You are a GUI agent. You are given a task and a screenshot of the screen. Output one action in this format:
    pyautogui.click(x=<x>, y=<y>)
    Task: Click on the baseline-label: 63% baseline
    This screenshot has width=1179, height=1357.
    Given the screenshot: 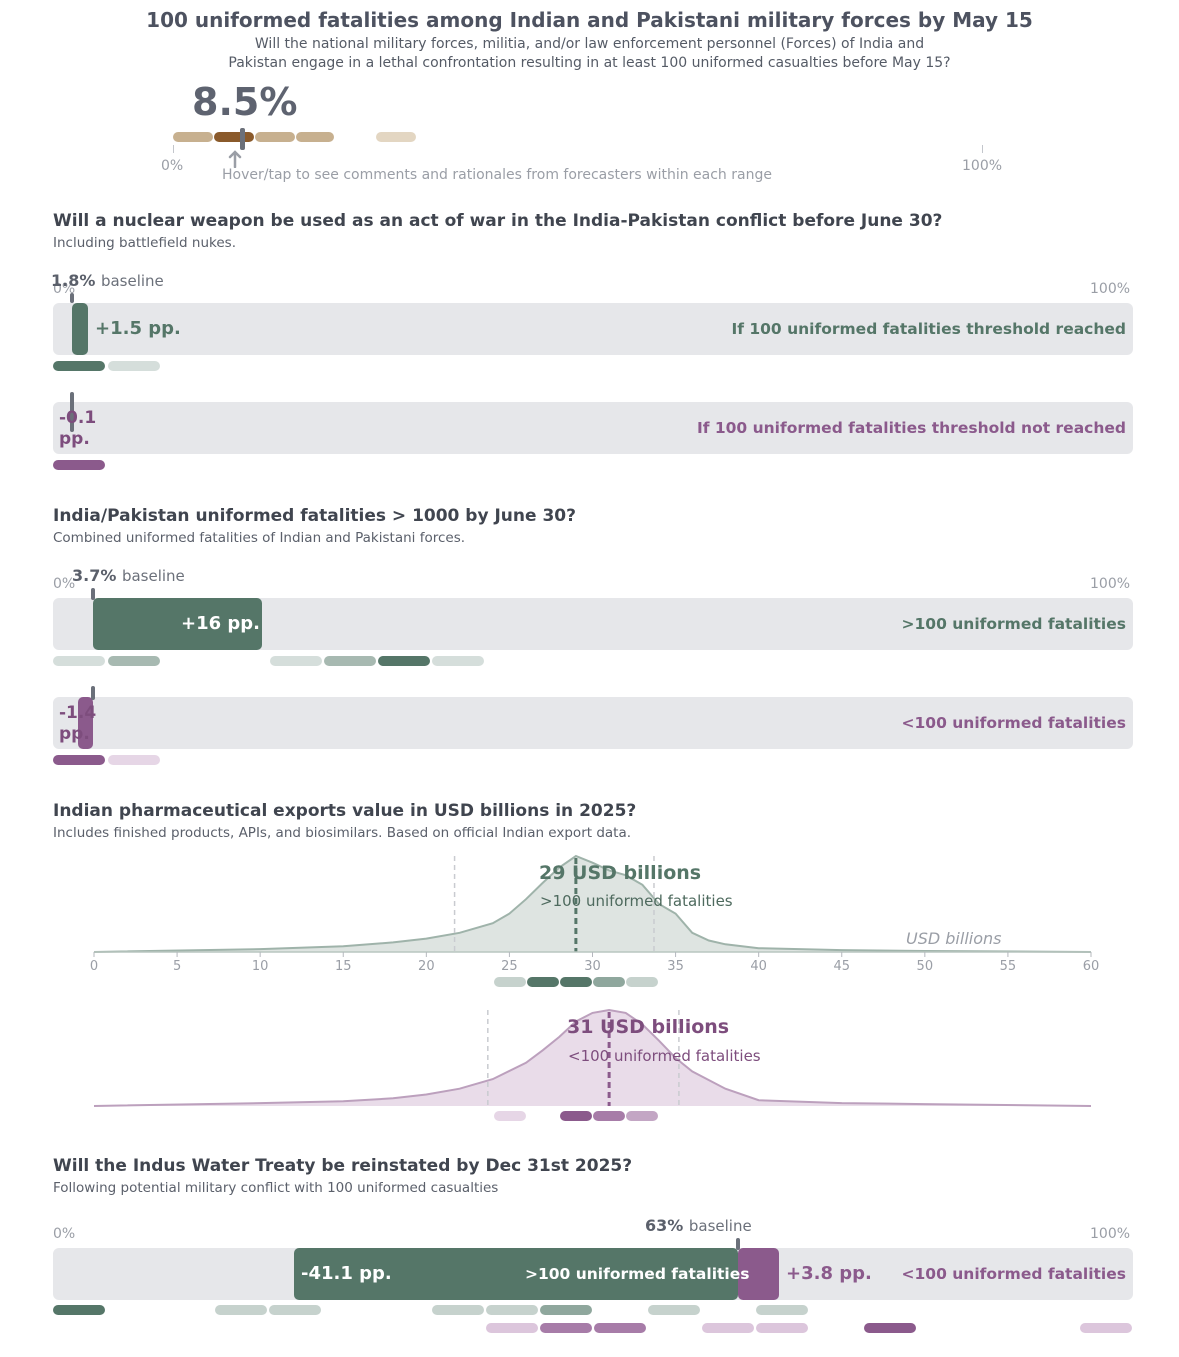 What is the action you would take?
    pyautogui.click(x=698, y=1225)
    